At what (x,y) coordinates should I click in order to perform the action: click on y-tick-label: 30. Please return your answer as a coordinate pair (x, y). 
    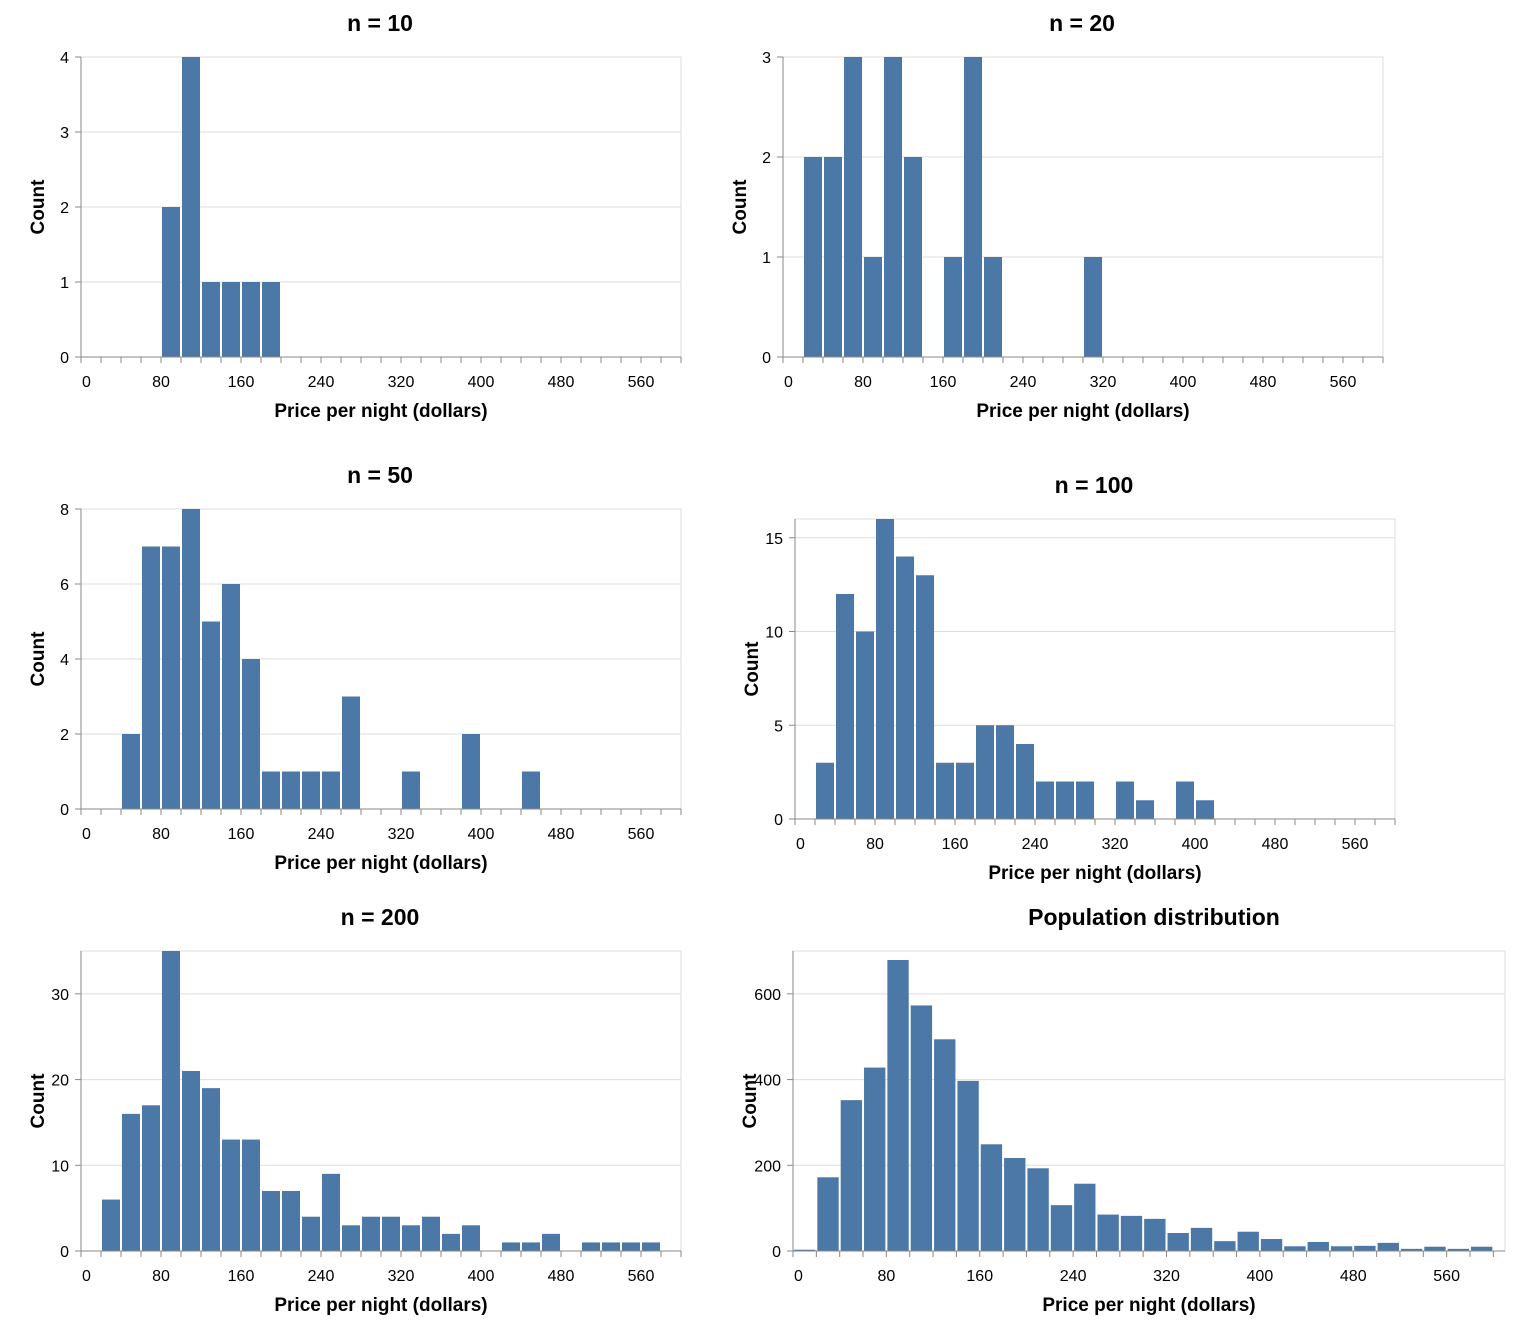
    Looking at the image, I should click on (60, 995).